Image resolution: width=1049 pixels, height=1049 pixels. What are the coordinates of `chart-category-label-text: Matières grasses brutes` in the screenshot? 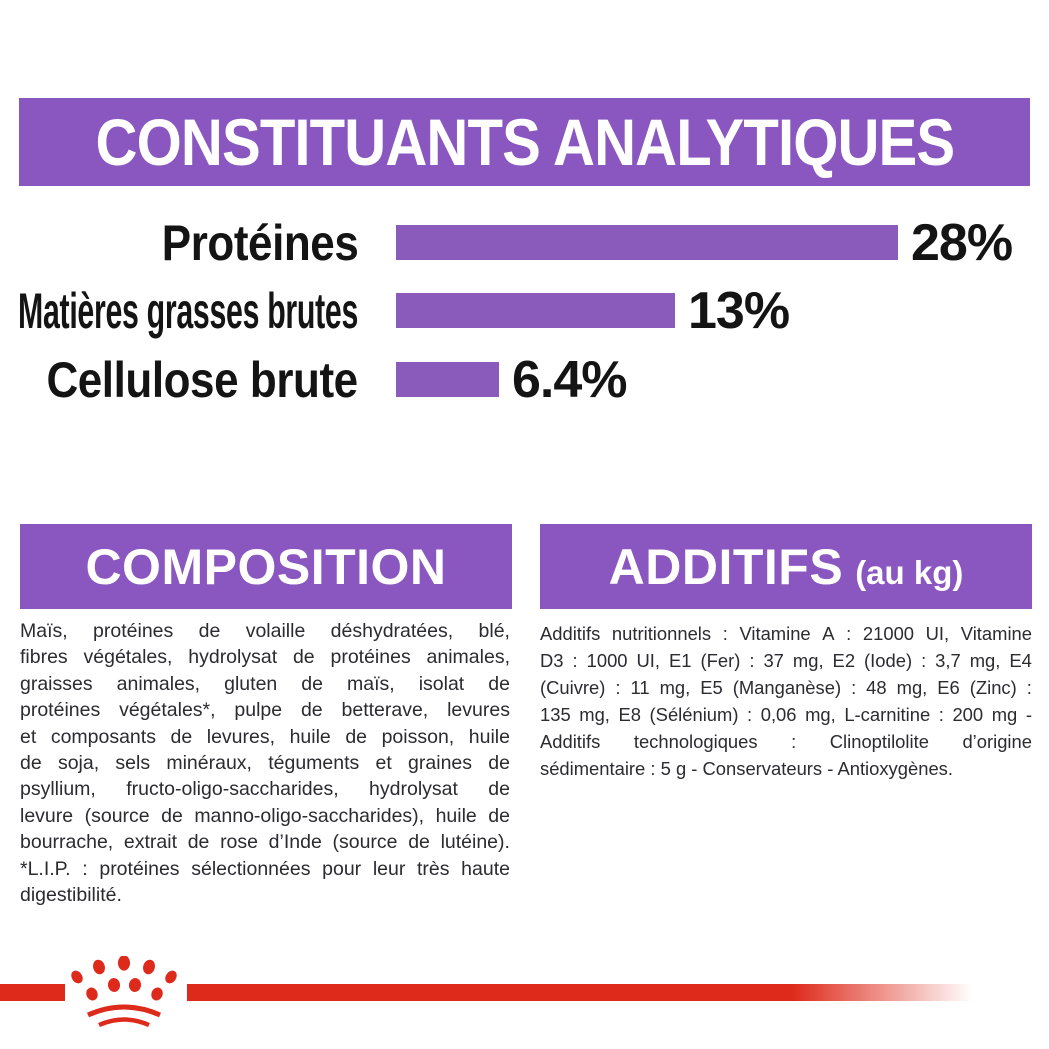 It's located at (188, 311).